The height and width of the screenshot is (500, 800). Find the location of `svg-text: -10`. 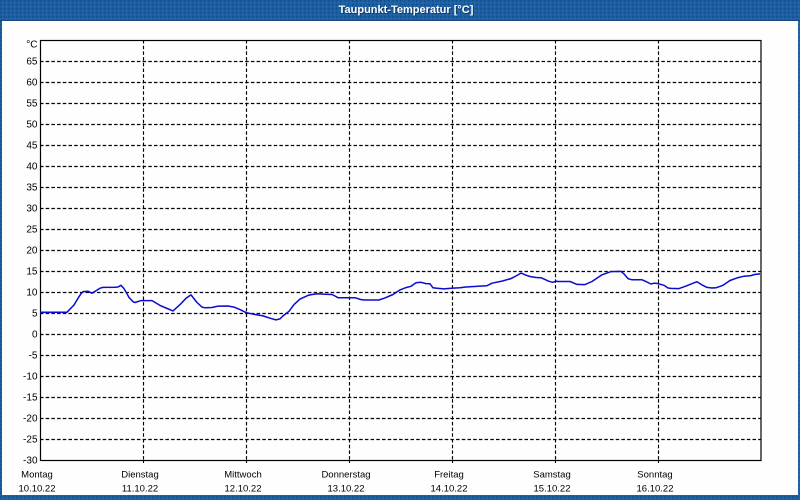

svg-text: -10 is located at coordinates (30, 377).